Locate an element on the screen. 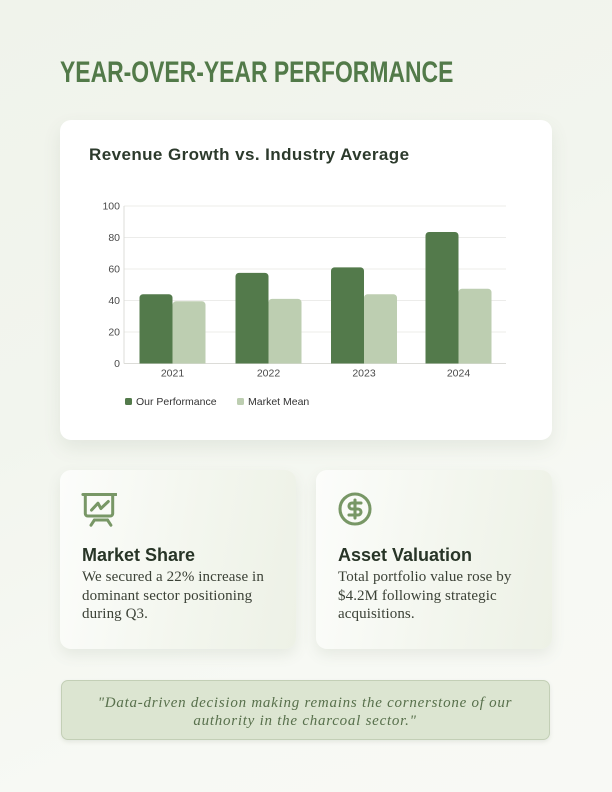 The height and width of the screenshot is (792, 612). svg-text: Market Mean is located at coordinates (278, 402).